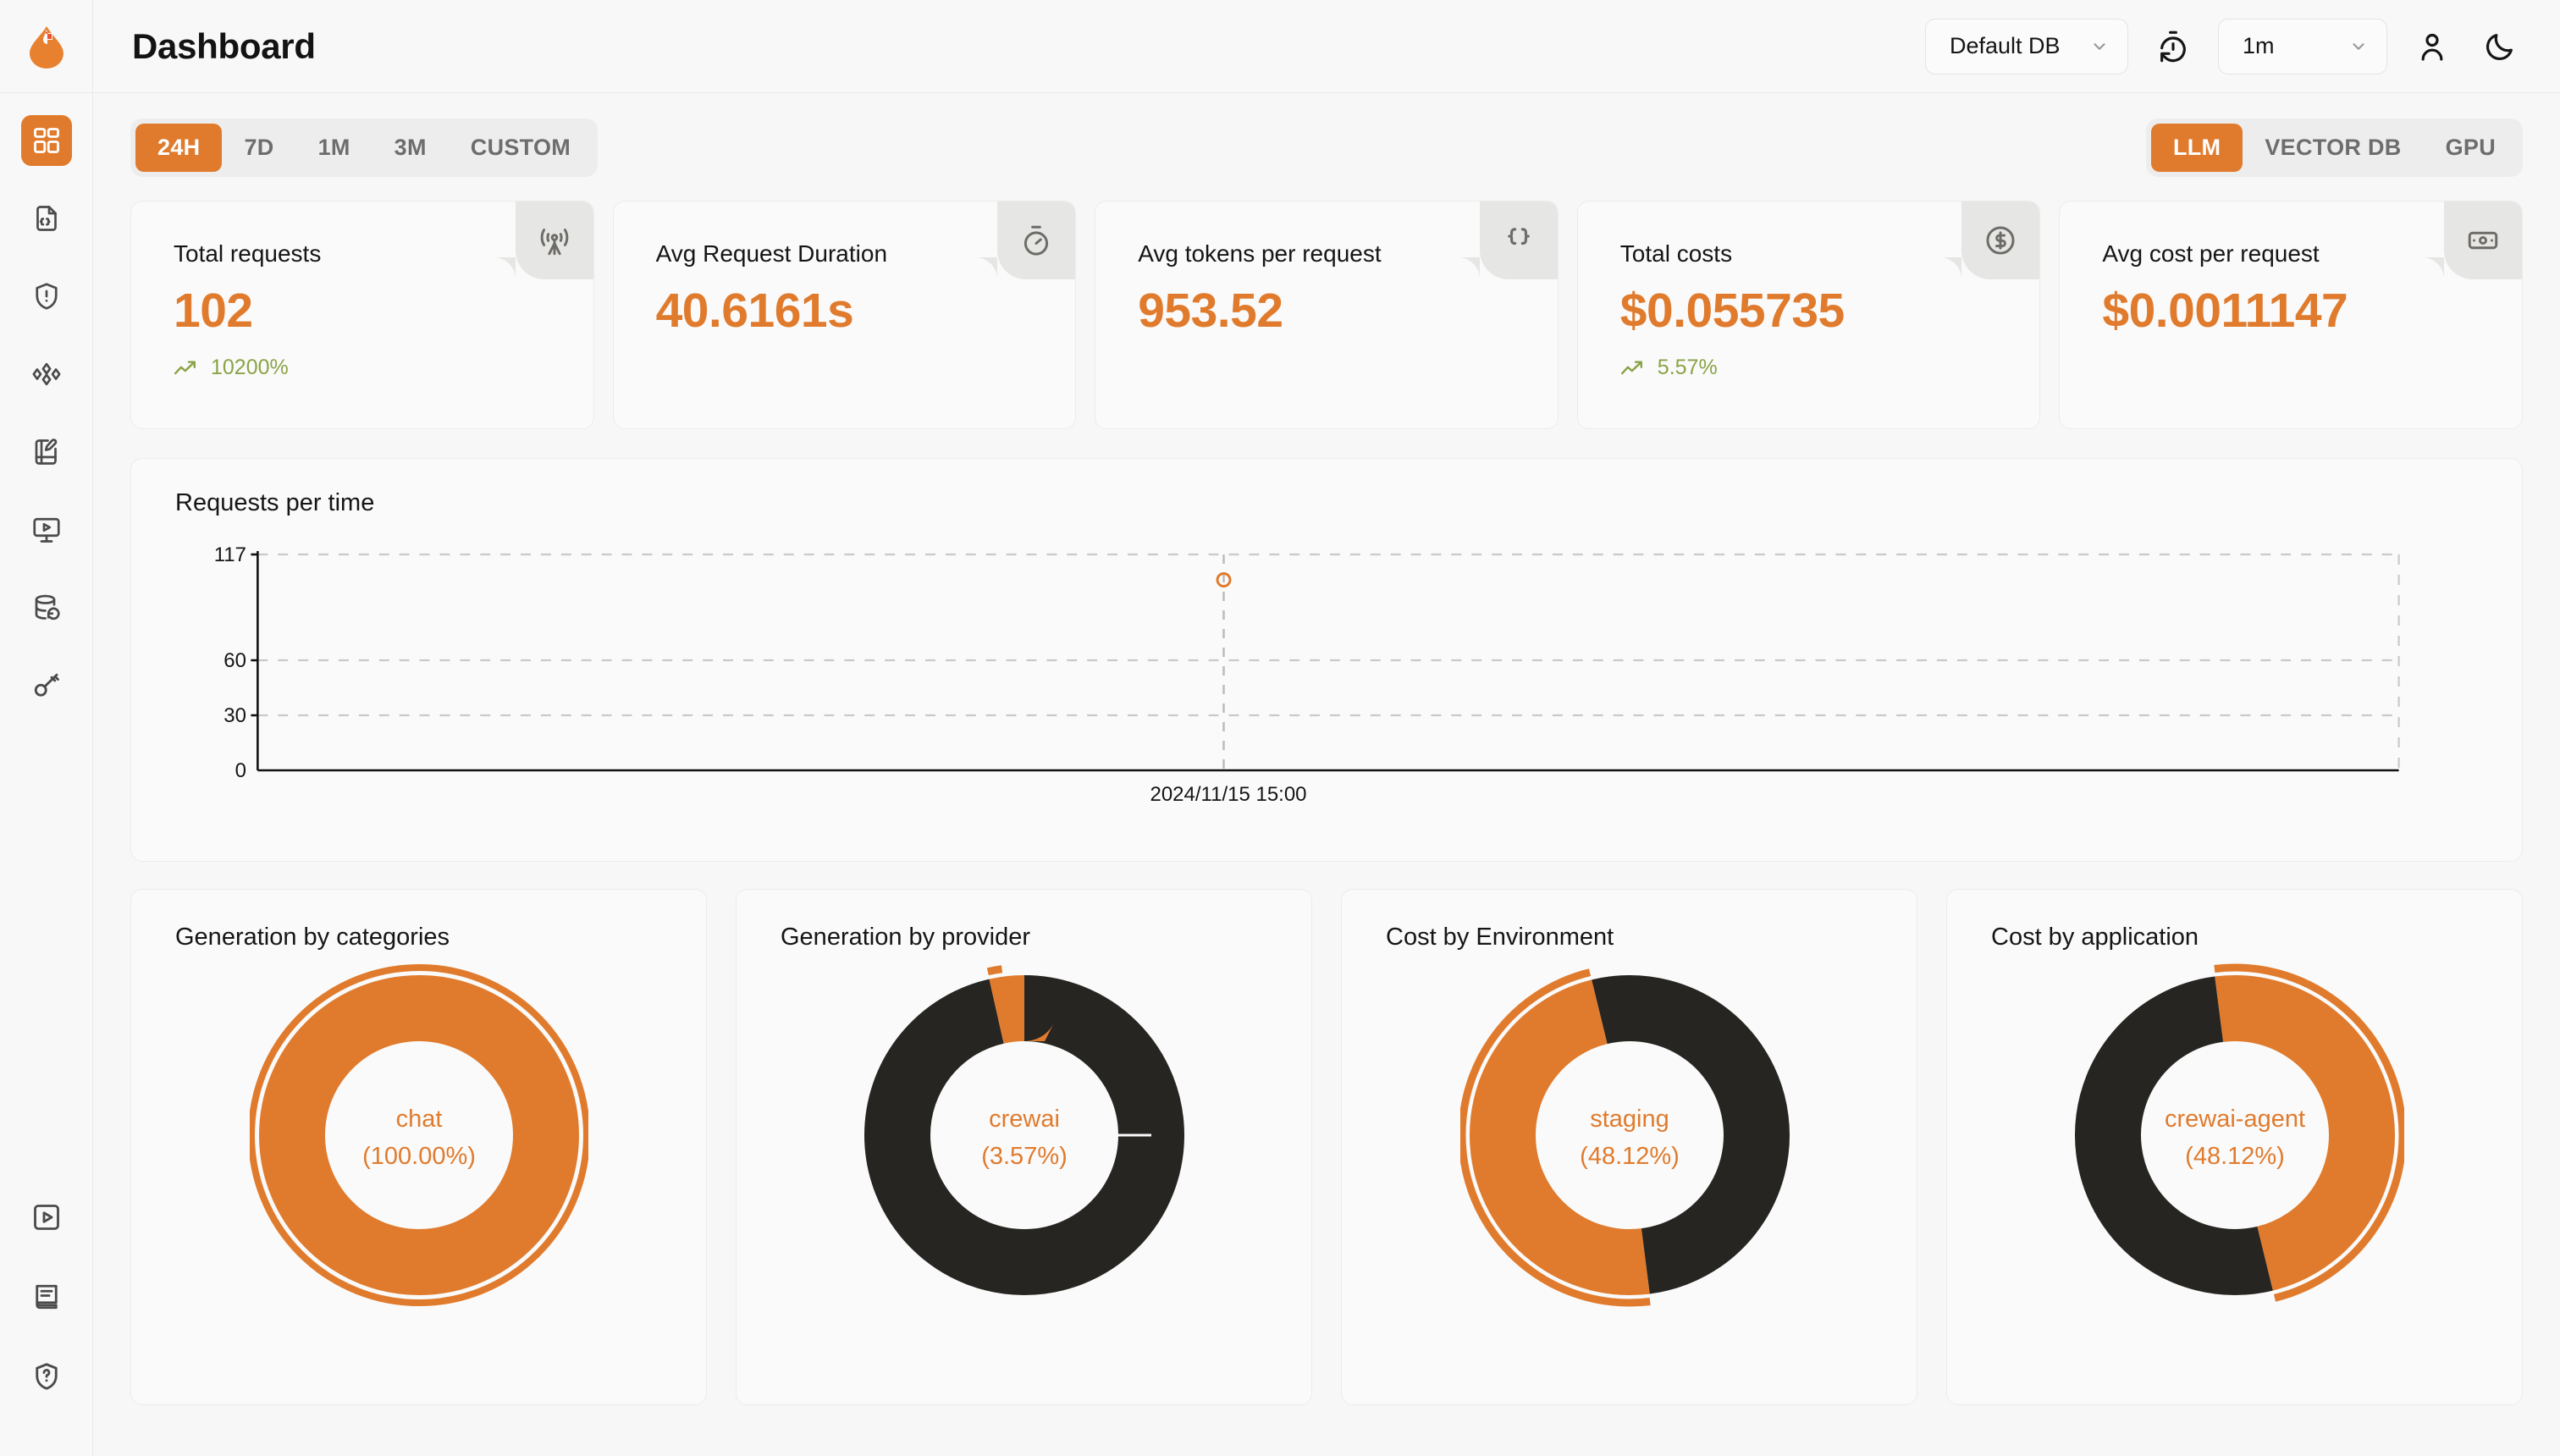 This screenshot has height=1456, width=2560. I want to click on filters-row: 24H 7D 1M 3M CUSTOM LLM VECTOR DB GPU, so click(1326, 148).